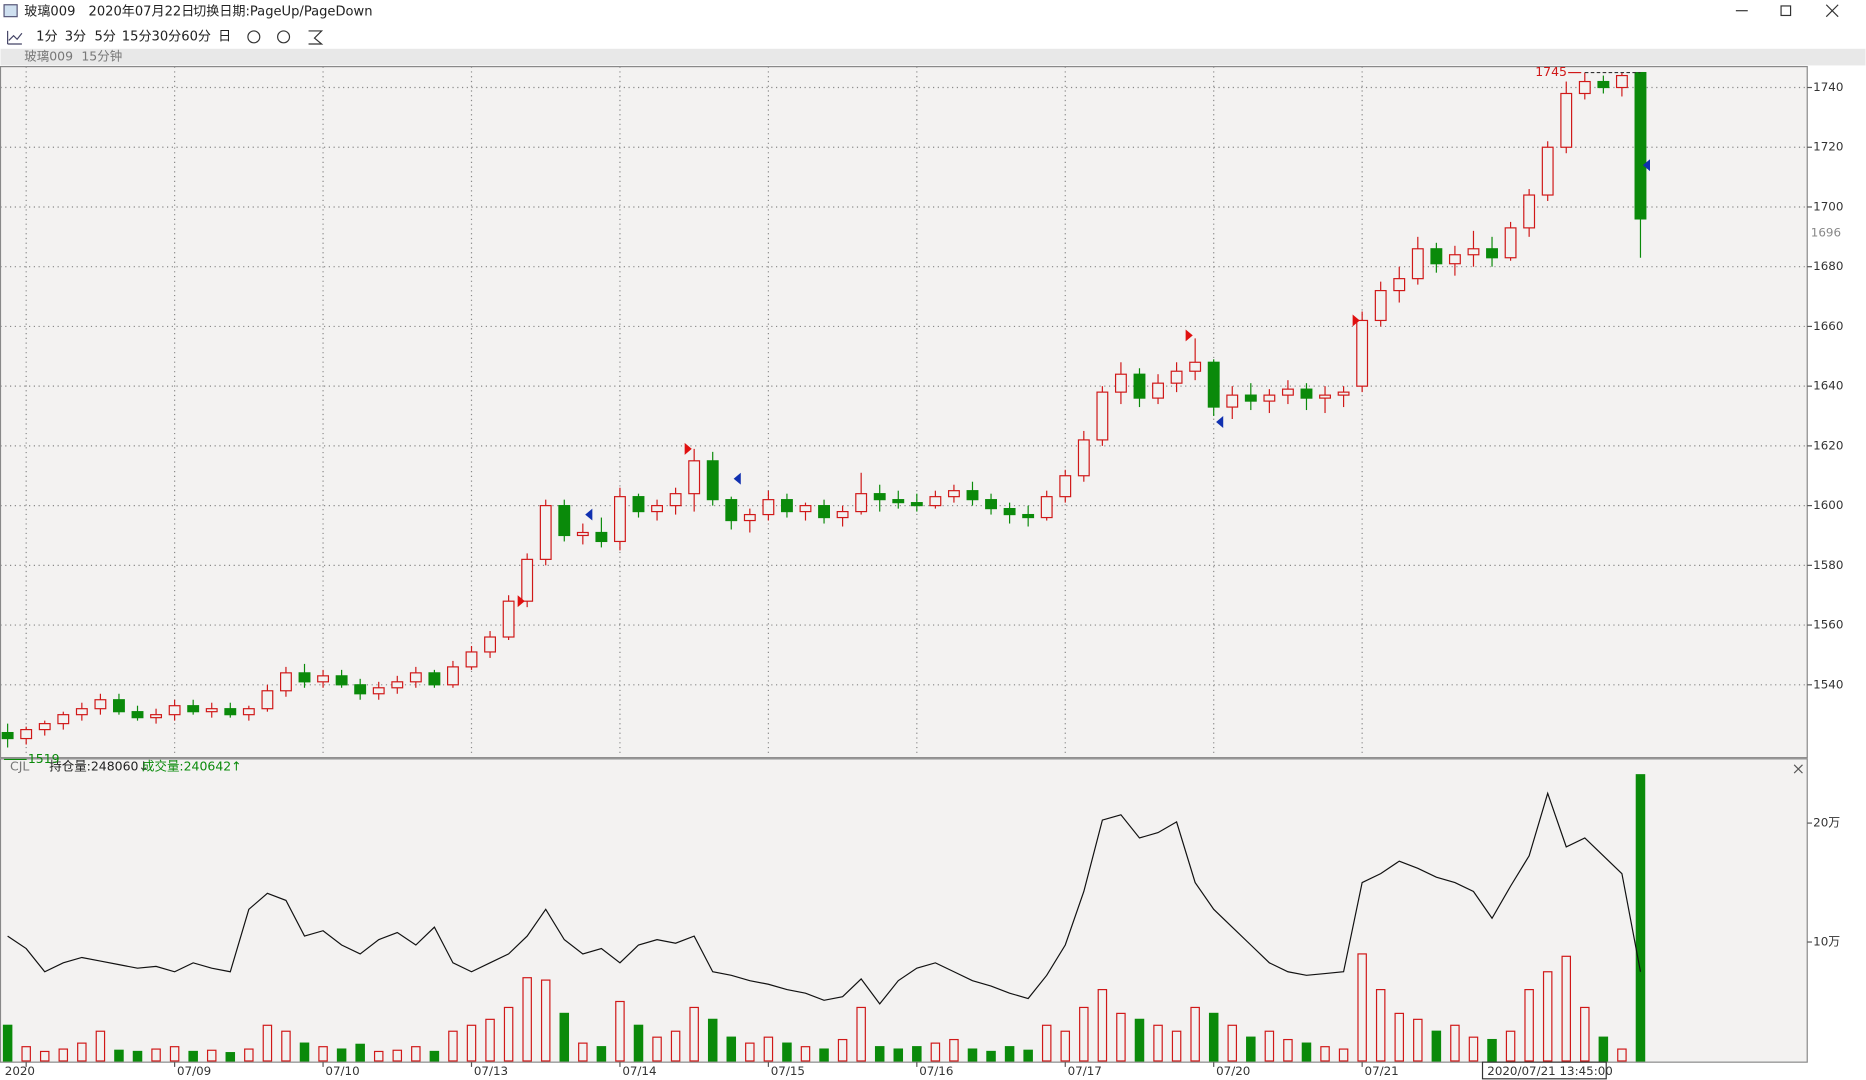 This screenshot has height=1080, width=1866. I want to click on oi-label: 持仓量:248060↓, so click(99, 766).